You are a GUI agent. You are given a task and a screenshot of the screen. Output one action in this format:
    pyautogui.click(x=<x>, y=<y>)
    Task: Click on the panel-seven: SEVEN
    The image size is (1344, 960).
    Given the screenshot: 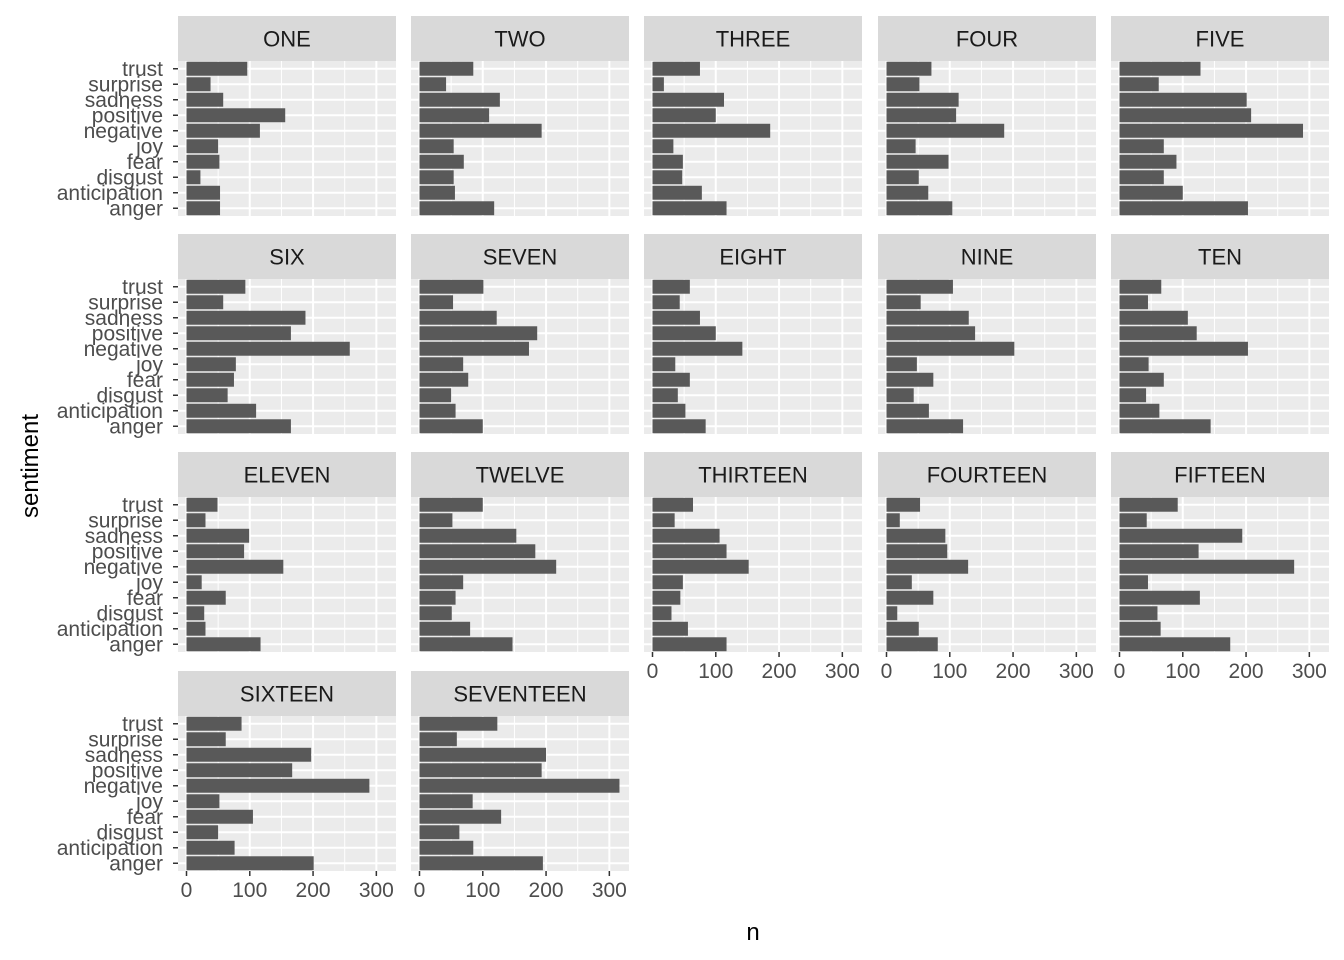 What is the action you would take?
    pyautogui.click(x=520, y=334)
    